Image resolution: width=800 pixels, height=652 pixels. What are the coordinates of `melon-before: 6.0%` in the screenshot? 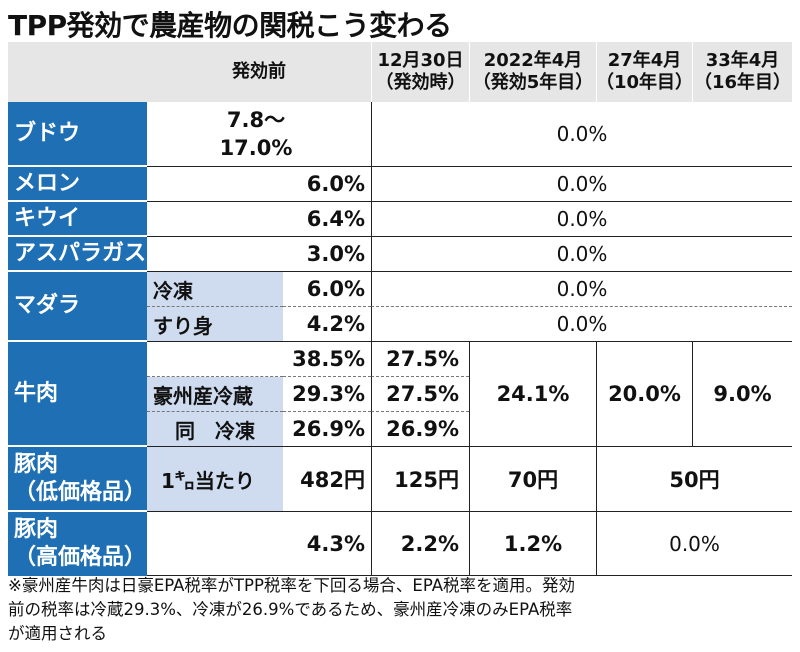 It's located at (259, 184).